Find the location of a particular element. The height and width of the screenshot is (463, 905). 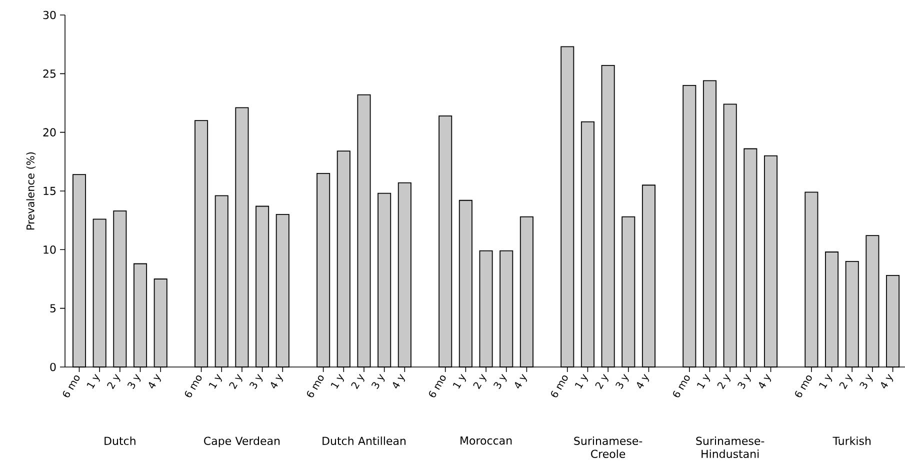

y-tick-label: 30 is located at coordinates (49, 15).